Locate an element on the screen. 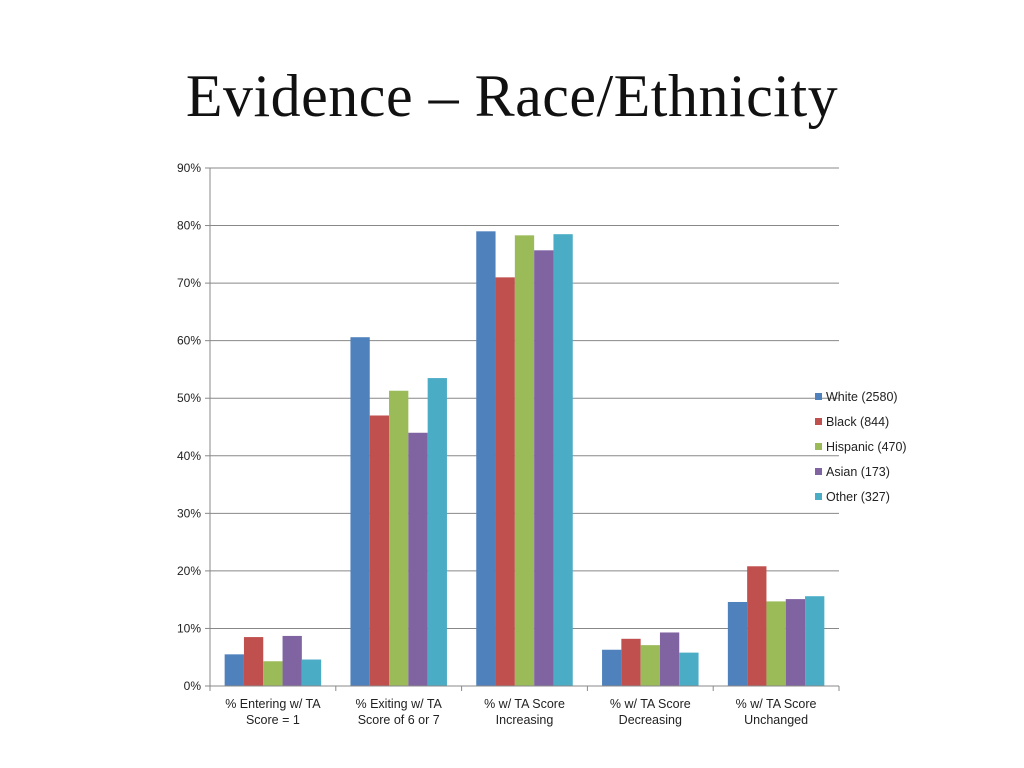 The width and height of the screenshot is (1024, 768). y-tick-label: 50% is located at coordinates (189, 398).